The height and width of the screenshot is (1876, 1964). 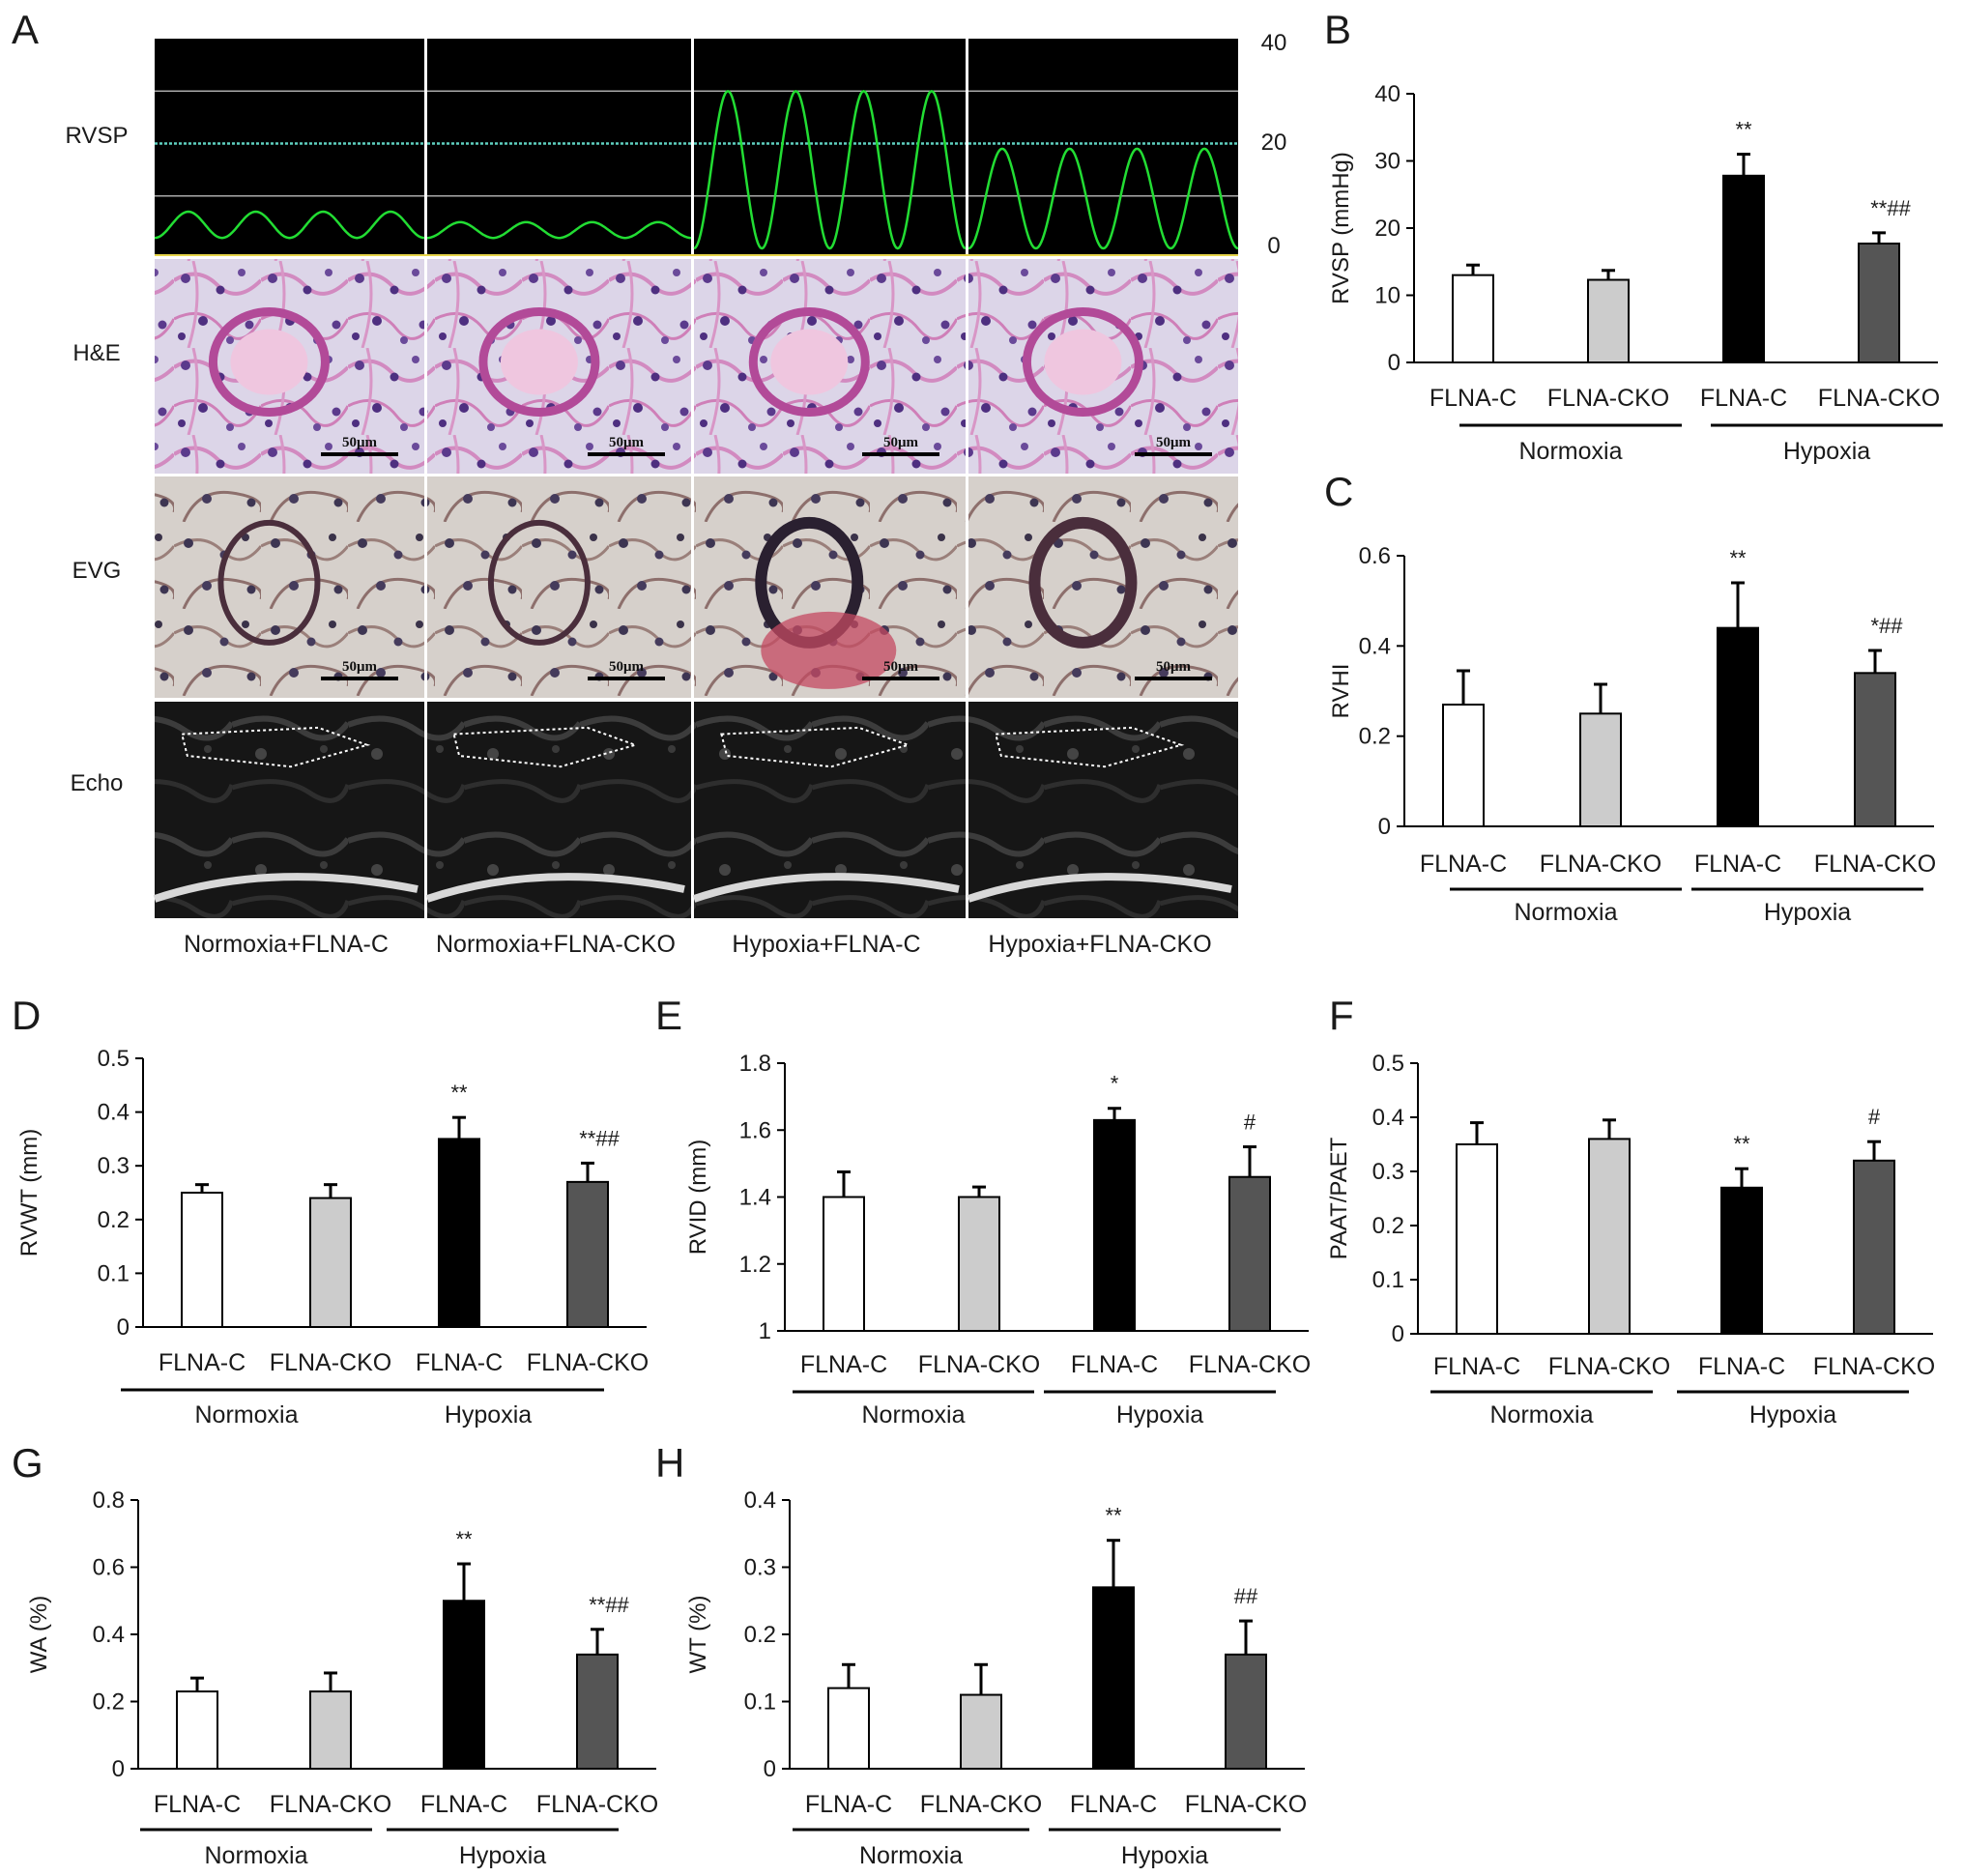 I want to click on y-tick-label: 0.3, so click(x=760, y=1568).